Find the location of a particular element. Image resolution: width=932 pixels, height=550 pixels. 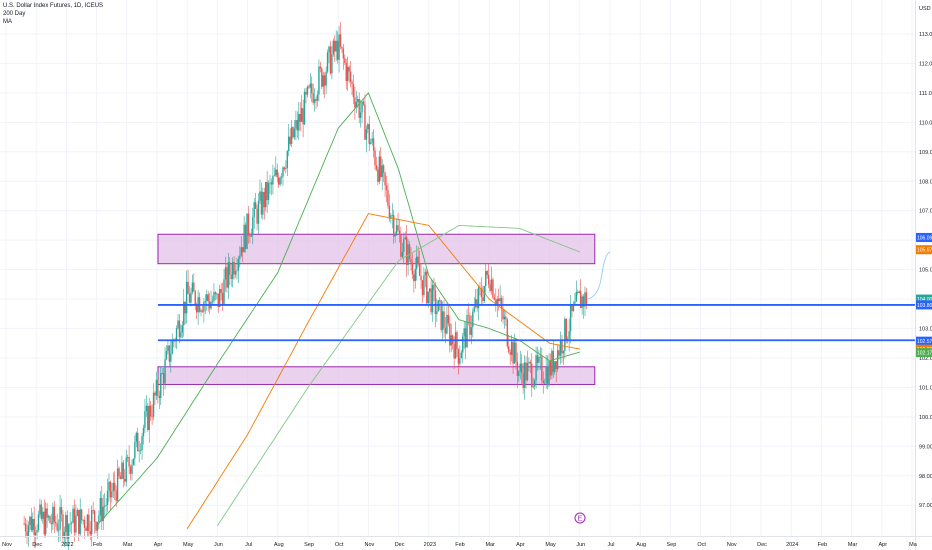

time-tick-label: Sep is located at coordinates (672, 545).